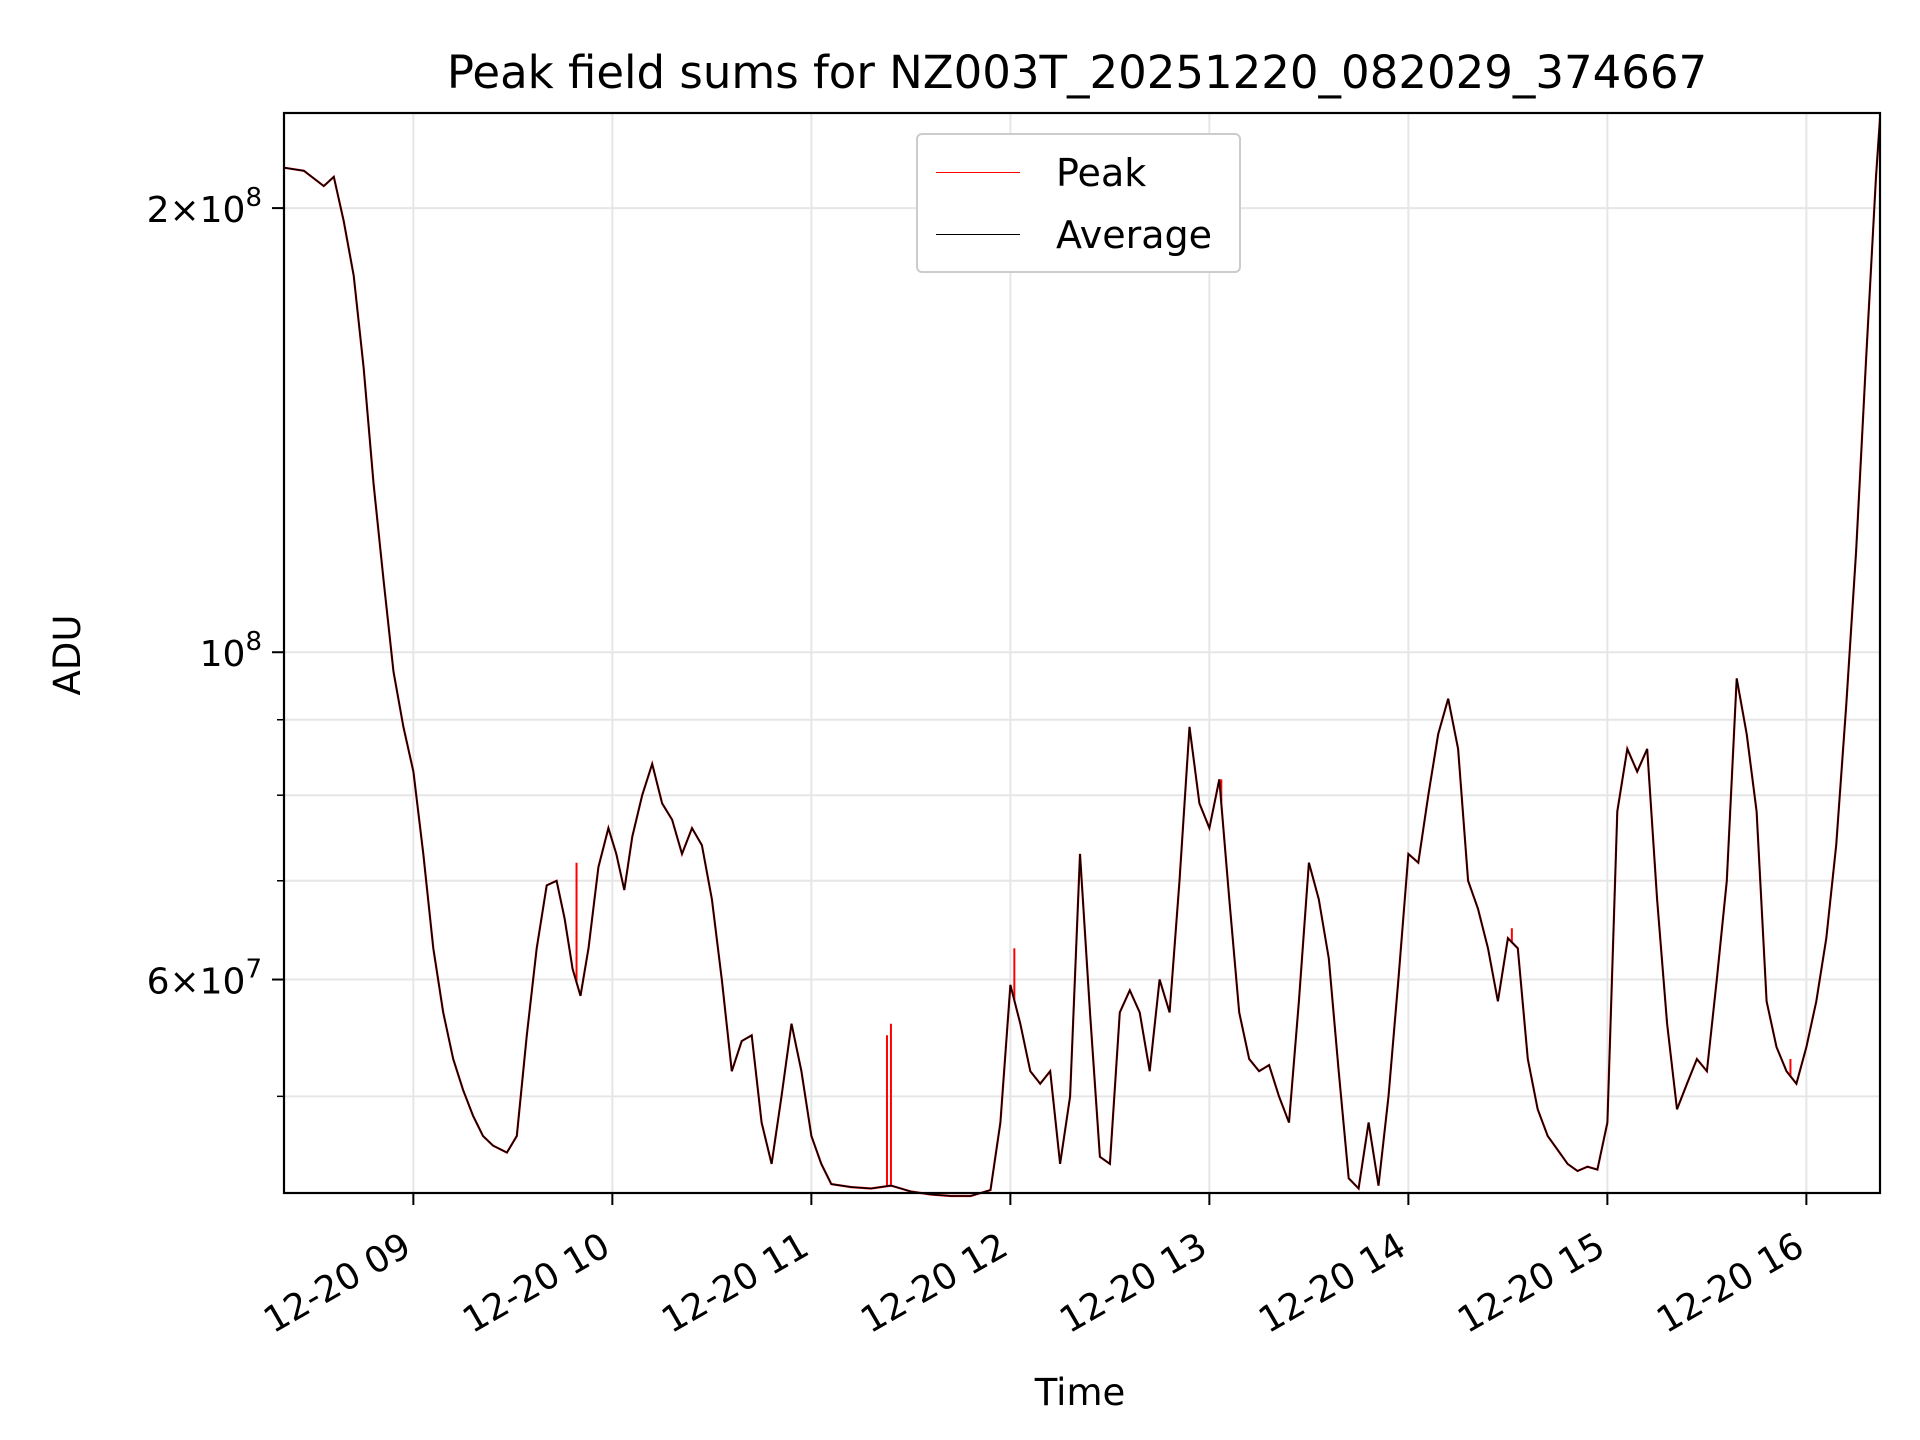 Image resolution: width=1920 pixels, height=1440 pixels. Describe the element at coordinates (204, 979) in the screenshot. I see `y-tick-label: 6×107` at that location.